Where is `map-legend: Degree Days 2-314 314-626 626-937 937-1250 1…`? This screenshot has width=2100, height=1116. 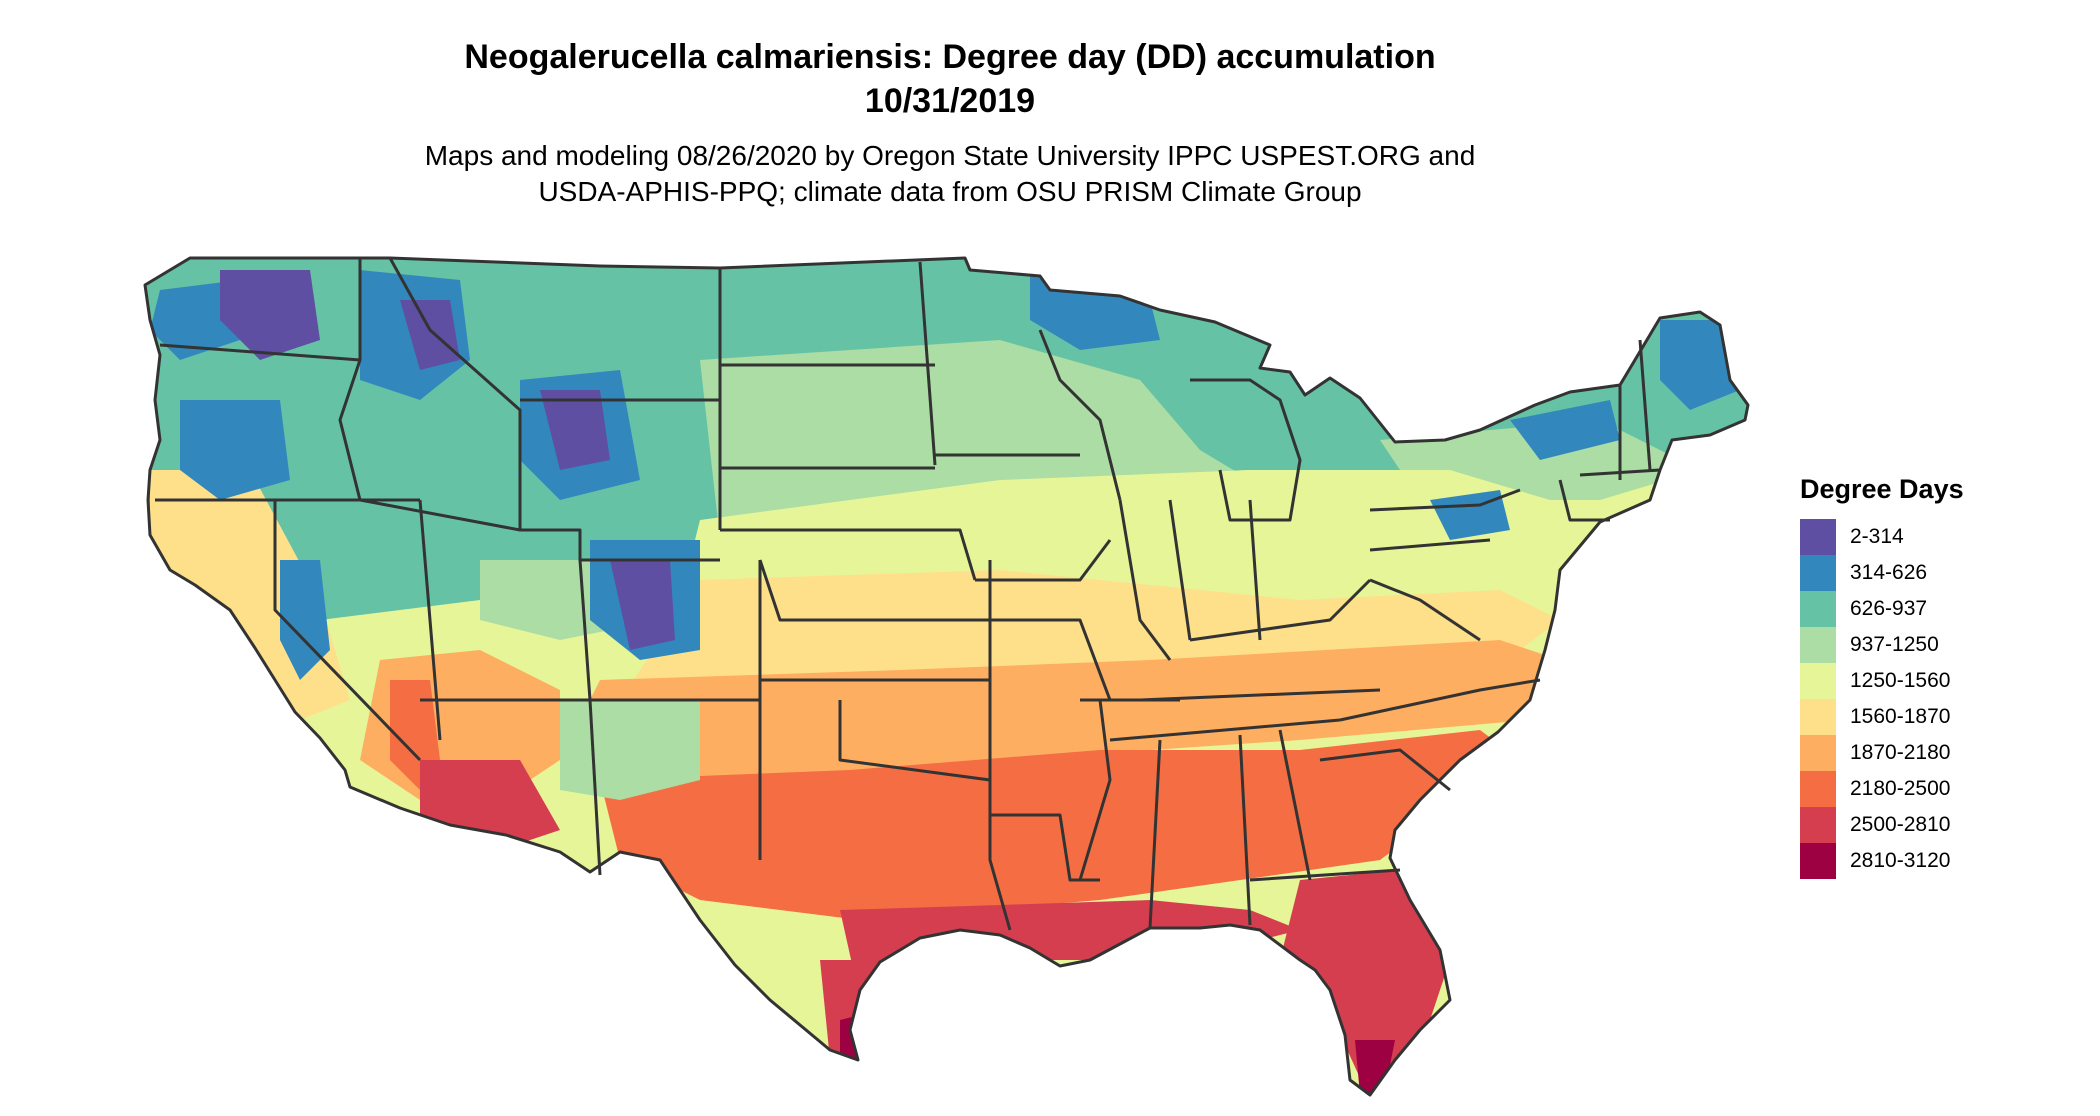 map-legend: Degree Days 2-314 314-626 626-937 937-1250 1… is located at coordinates (1882, 676).